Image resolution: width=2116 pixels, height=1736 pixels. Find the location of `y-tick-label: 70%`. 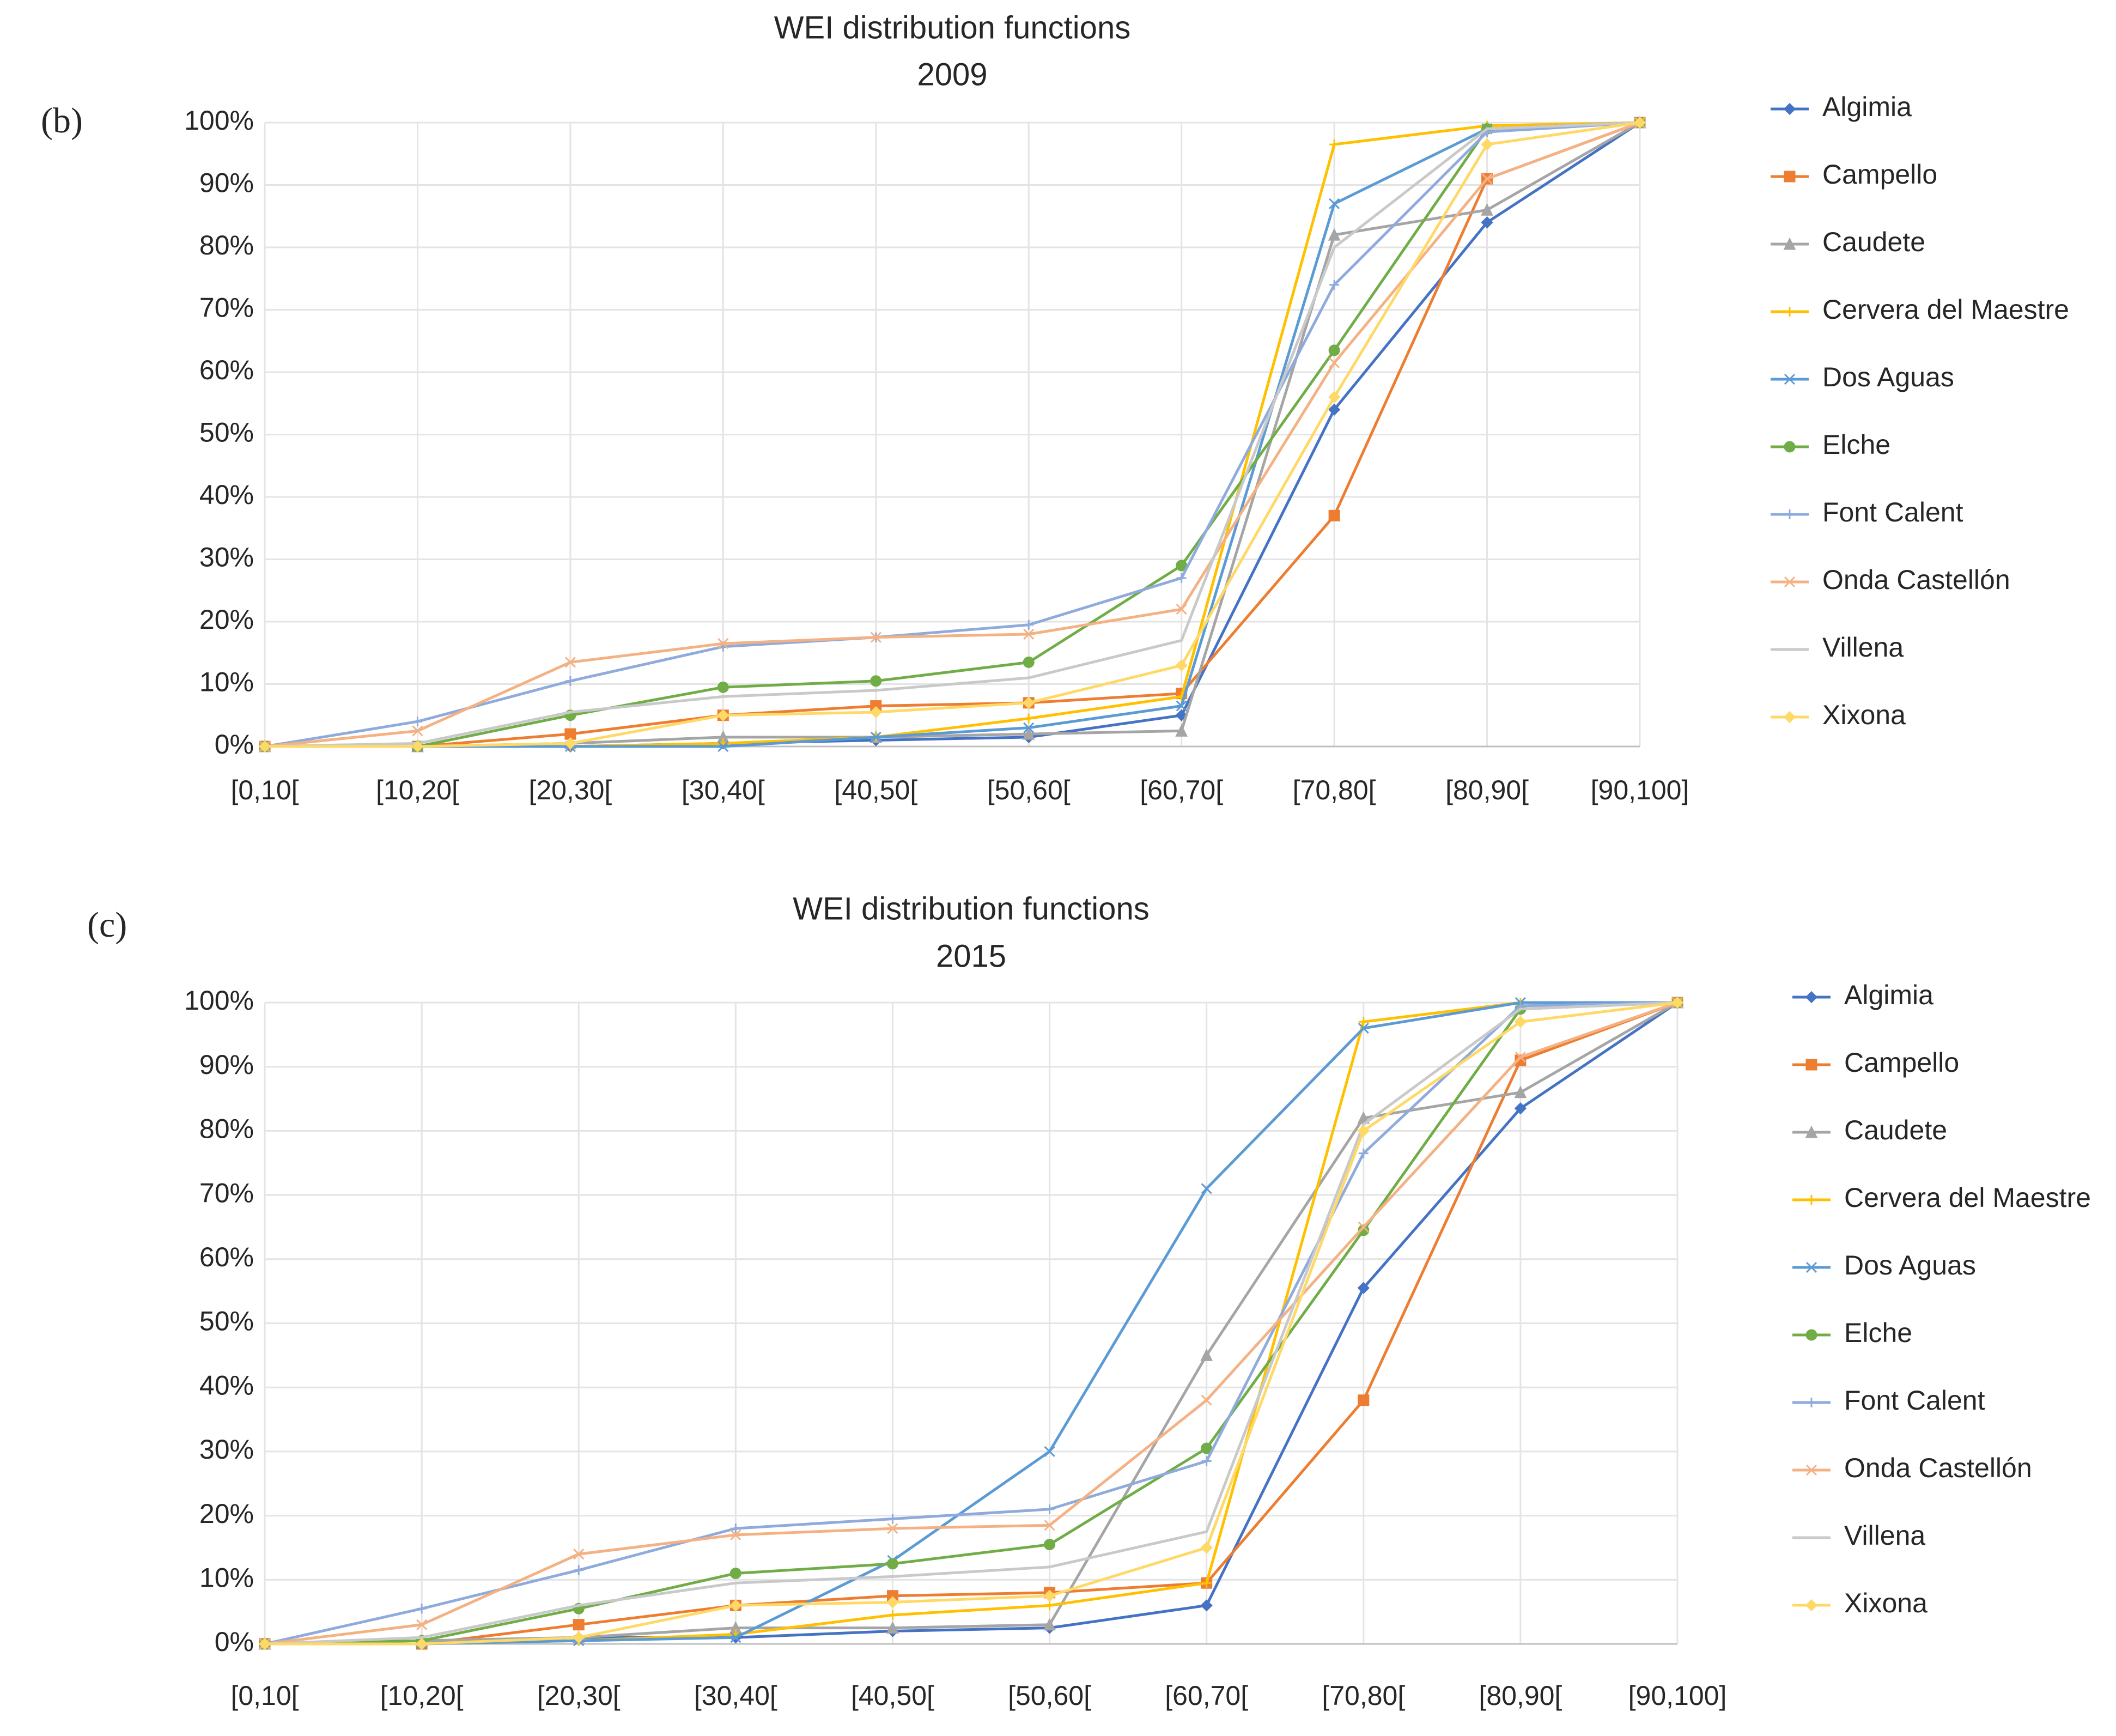

y-tick-label: 70% is located at coordinates (226, 308).